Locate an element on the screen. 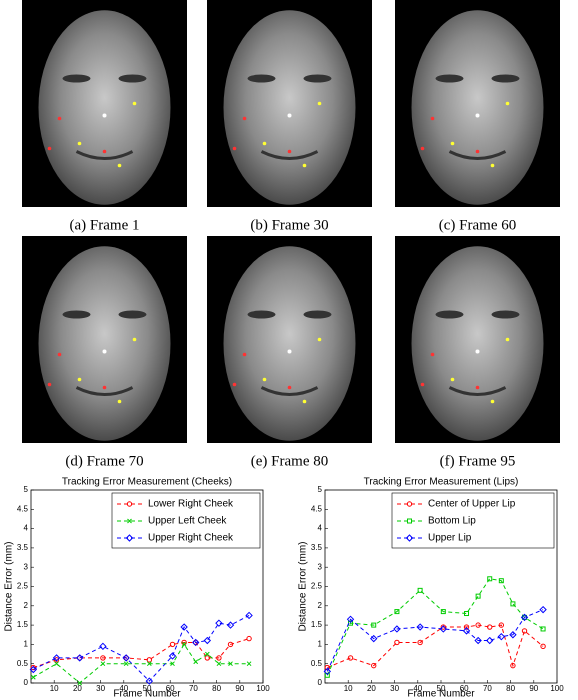 The height and width of the screenshot is (700, 578). y-tick-label: 3 is located at coordinates (26, 566).